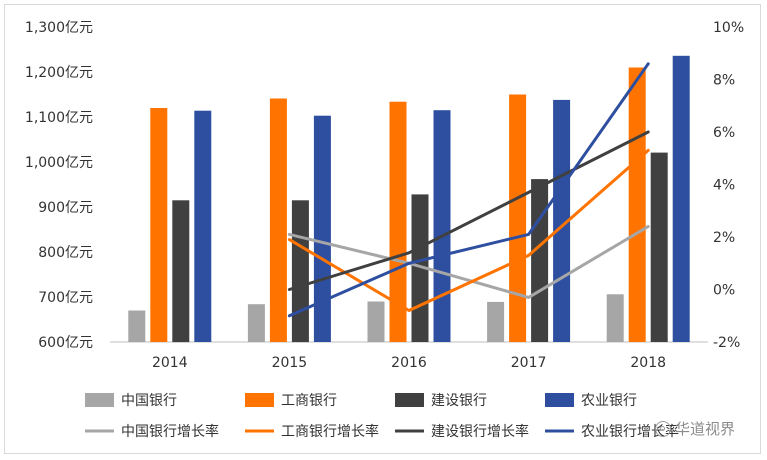 This screenshot has height=460, width=767. What do you see at coordinates (65, 208) in the screenshot?
I see `y-left-tick-label: 900亿元` at bounding box center [65, 208].